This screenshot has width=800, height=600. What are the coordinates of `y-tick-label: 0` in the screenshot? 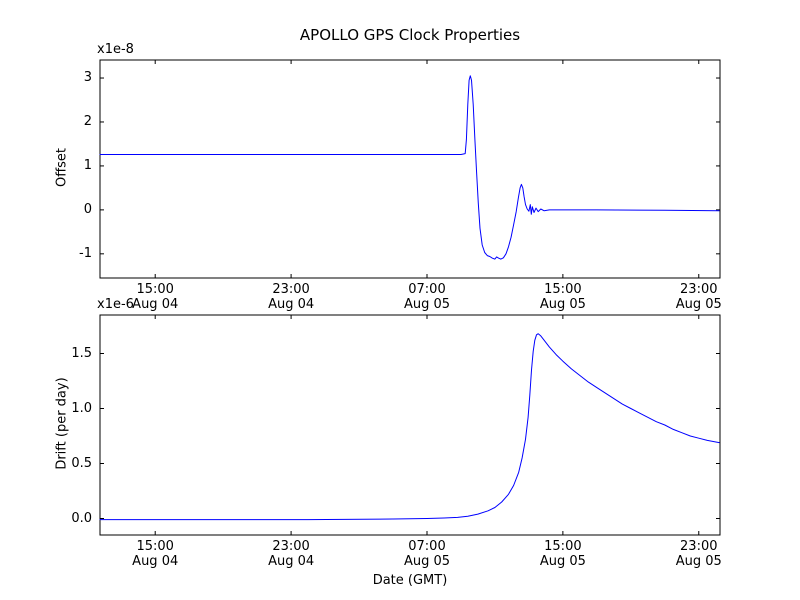 It's located at (87, 209).